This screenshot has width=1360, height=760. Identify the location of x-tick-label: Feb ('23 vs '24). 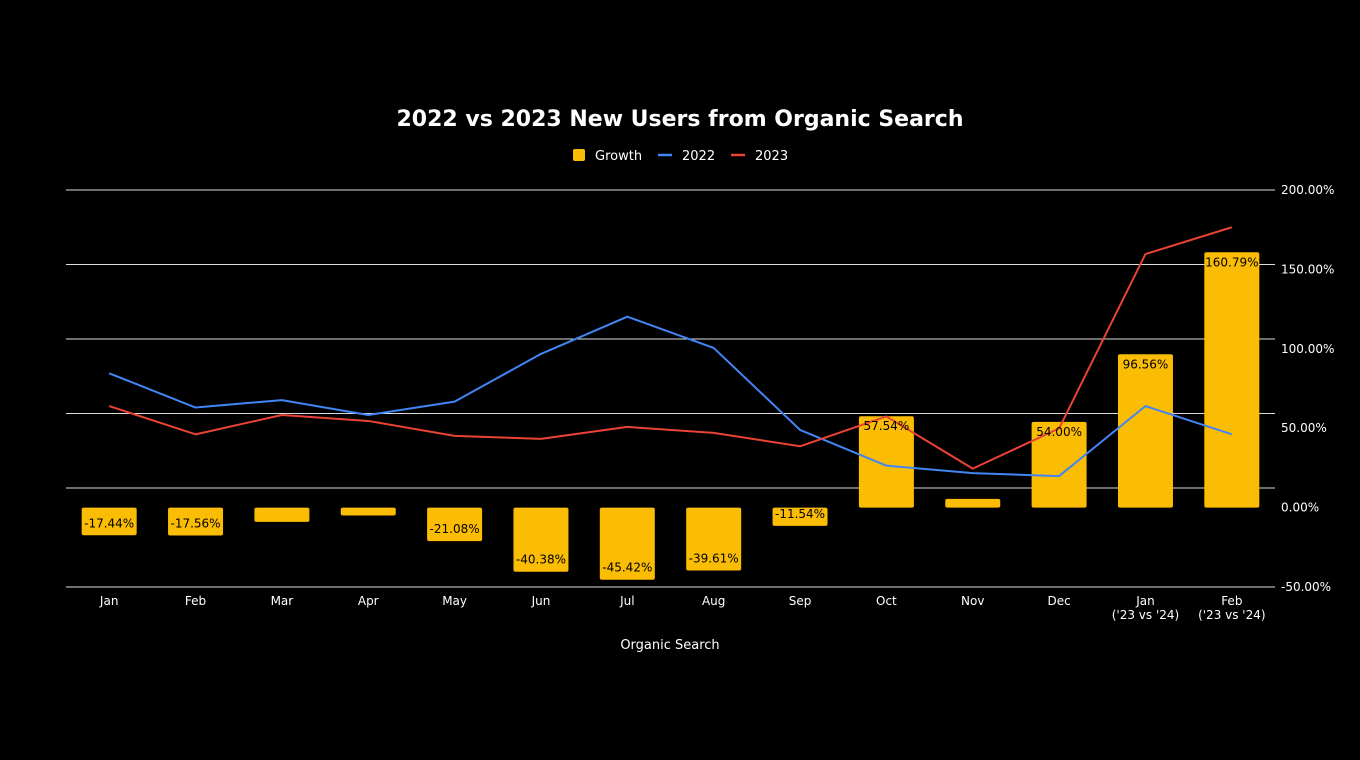
(1231, 608).